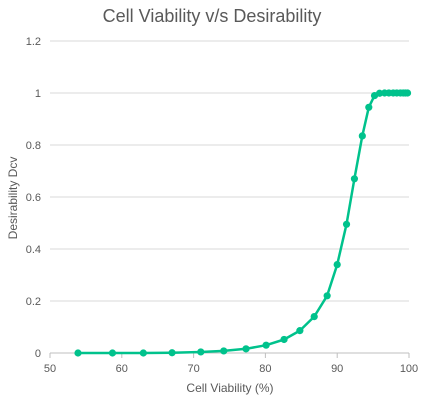 Image resolution: width=436 pixels, height=406 pixels. I want to click on x-axis-label: Cell Viability (%), so click(229, 388).